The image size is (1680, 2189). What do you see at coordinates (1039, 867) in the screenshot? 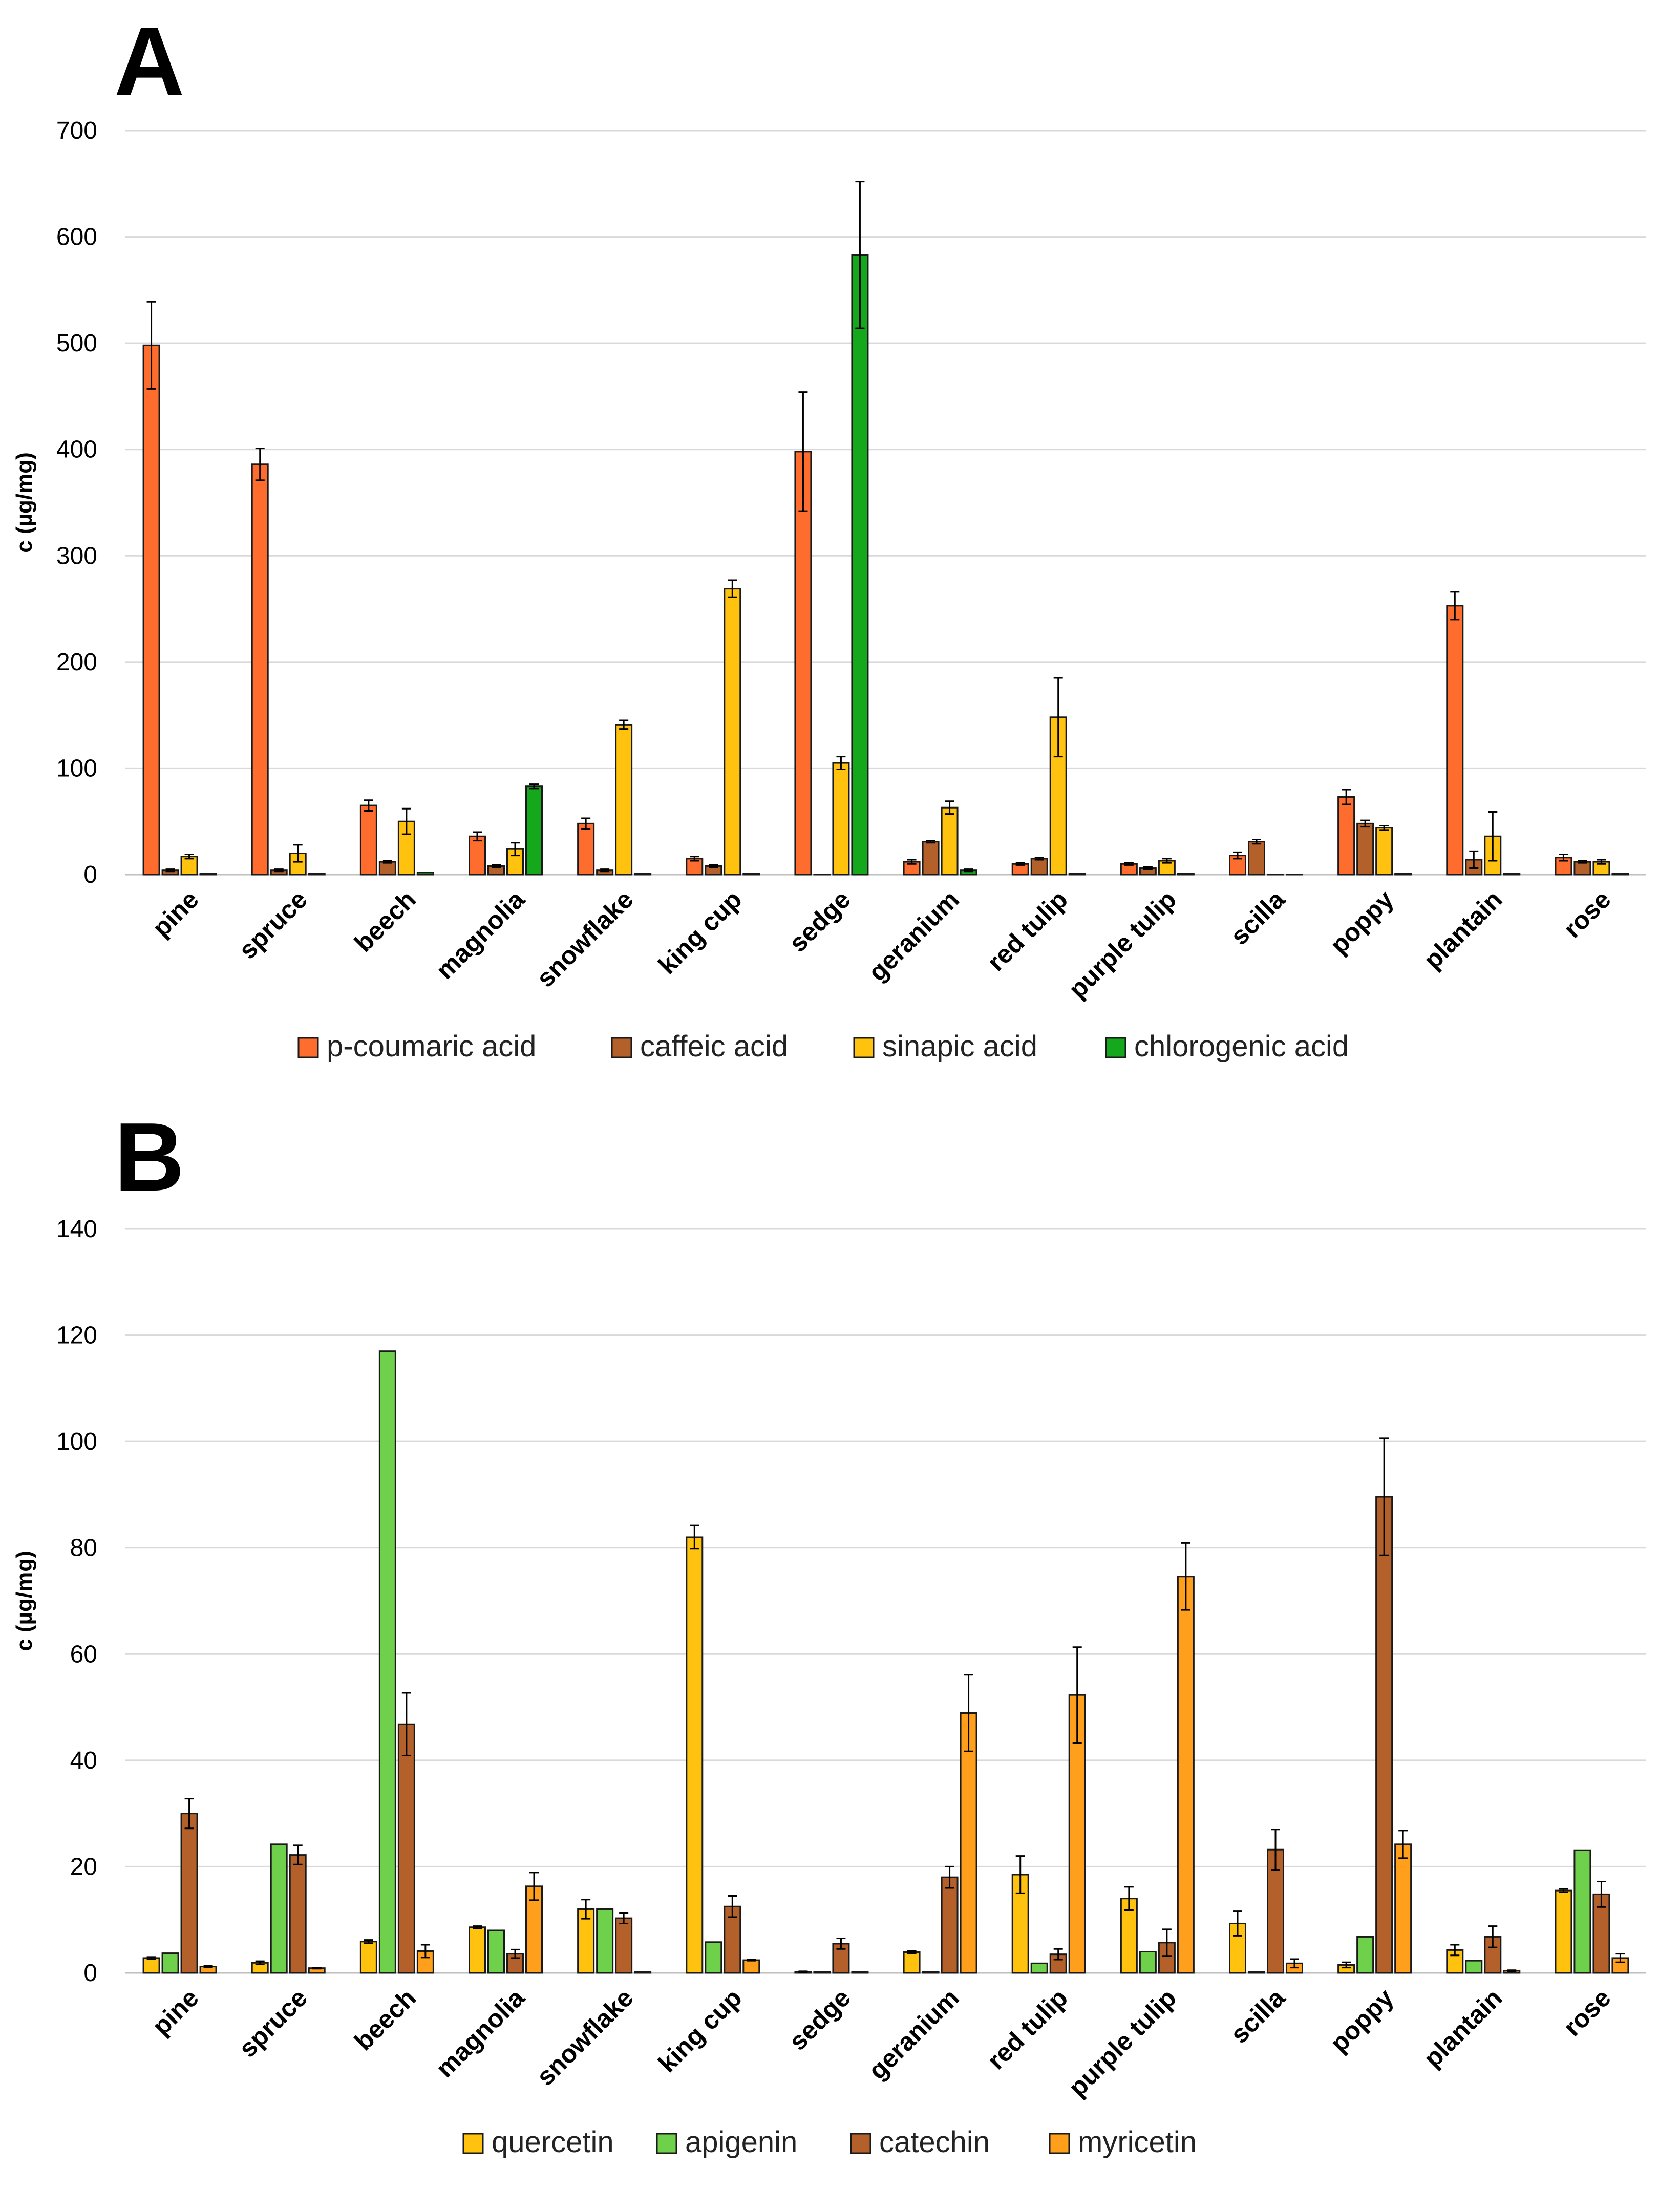
I see `bar-caffeic-acid-red-tulip` at bounding box center [1039, 867].